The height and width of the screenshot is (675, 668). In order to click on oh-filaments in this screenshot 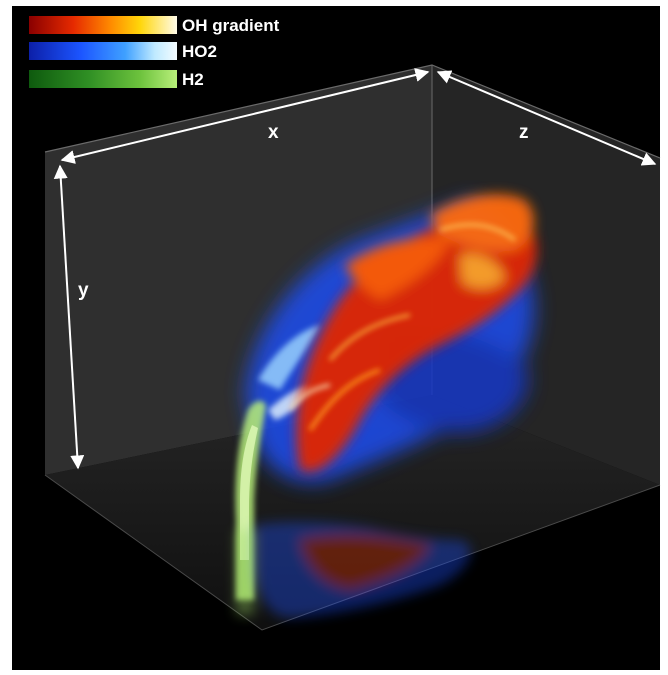, I will do `click(402, 327)`.